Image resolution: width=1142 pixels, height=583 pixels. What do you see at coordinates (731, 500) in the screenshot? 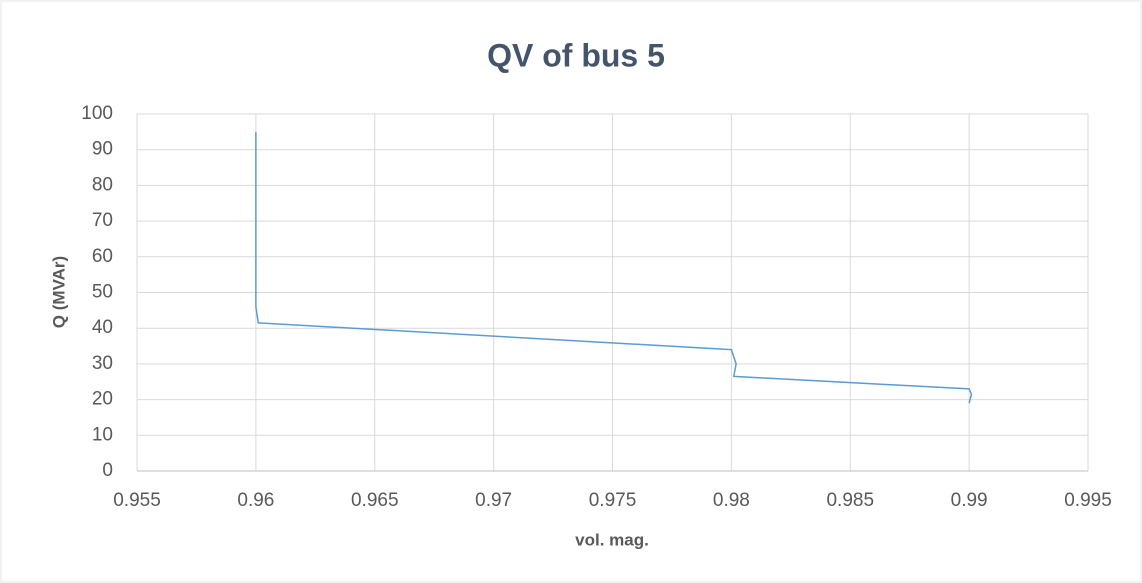
I see `x-tick-label: 0.98` at bounding box center [731, 500].